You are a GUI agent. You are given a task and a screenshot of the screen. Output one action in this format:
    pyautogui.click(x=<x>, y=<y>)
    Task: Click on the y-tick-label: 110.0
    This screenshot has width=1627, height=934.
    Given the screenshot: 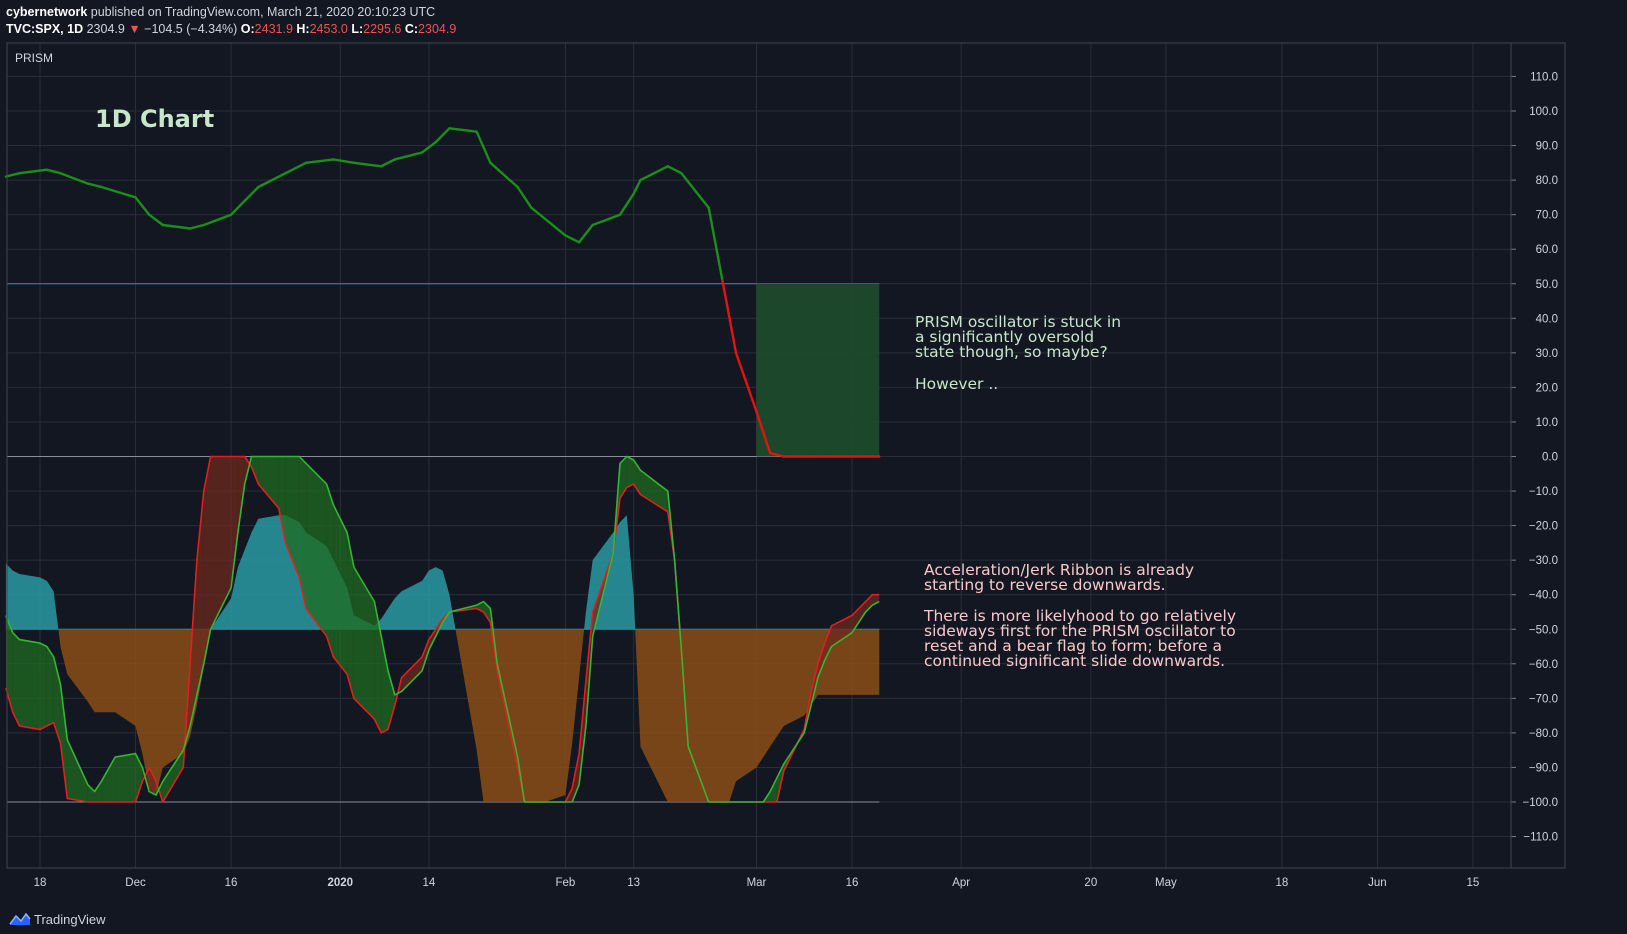 What is the action you would take?
    pyautogui.click(x=1544, y=77)
    